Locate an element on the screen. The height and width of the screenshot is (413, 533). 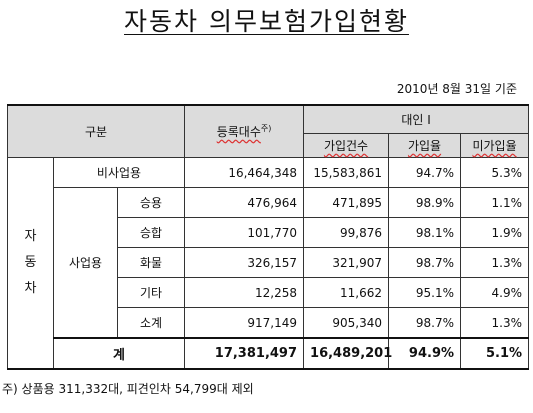
row-label: 화물 is located at coordinates (151, 262).